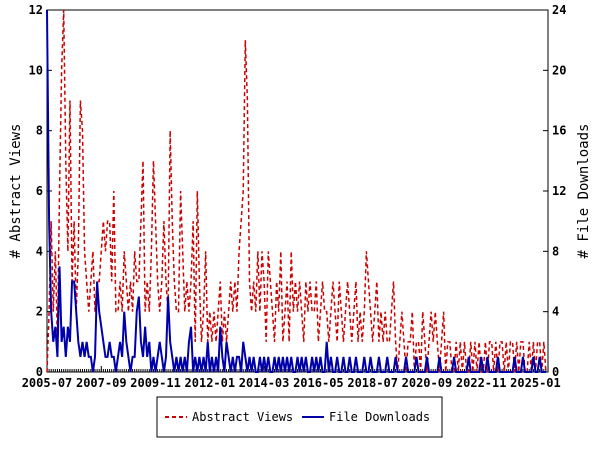  Describe the element at coordinates (318, 383) in the screenshot. I see `x-tick-label: 2016-05` at that location.